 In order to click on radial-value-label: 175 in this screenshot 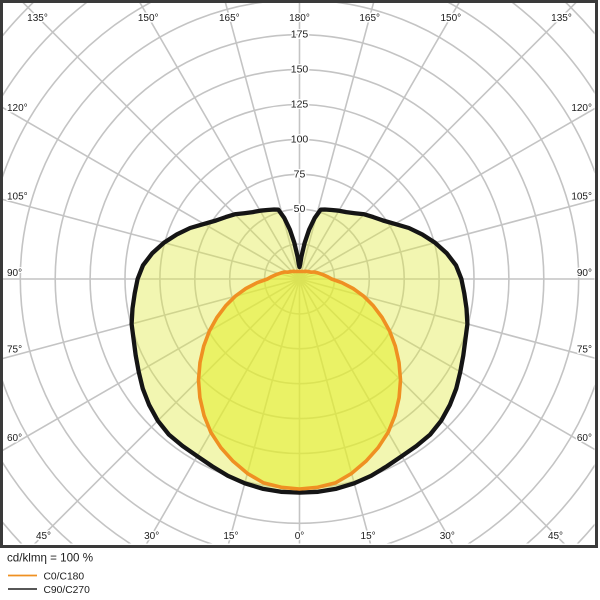, I will do `click(300, 35)`.